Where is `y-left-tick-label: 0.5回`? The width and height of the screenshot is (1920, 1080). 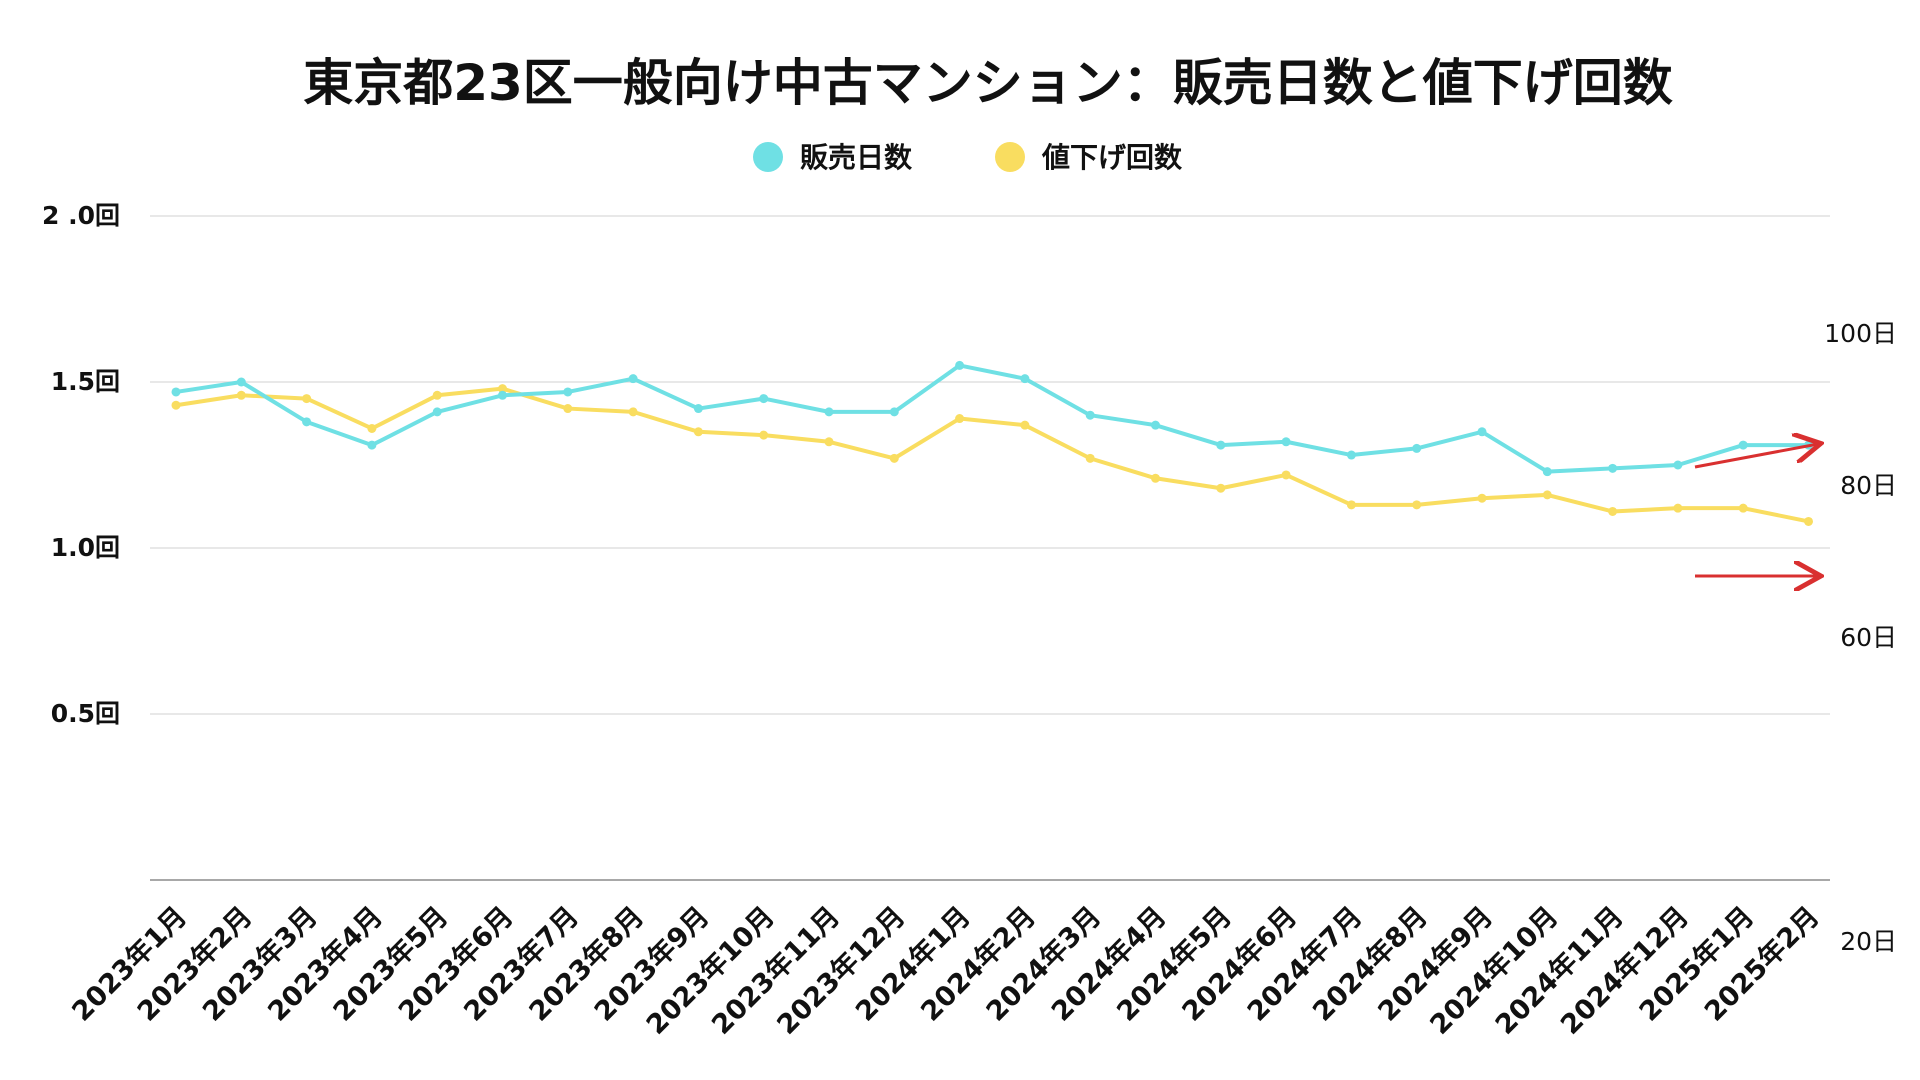 y-left-tick-label: 0.5回 is located at coordinates (85, 713).